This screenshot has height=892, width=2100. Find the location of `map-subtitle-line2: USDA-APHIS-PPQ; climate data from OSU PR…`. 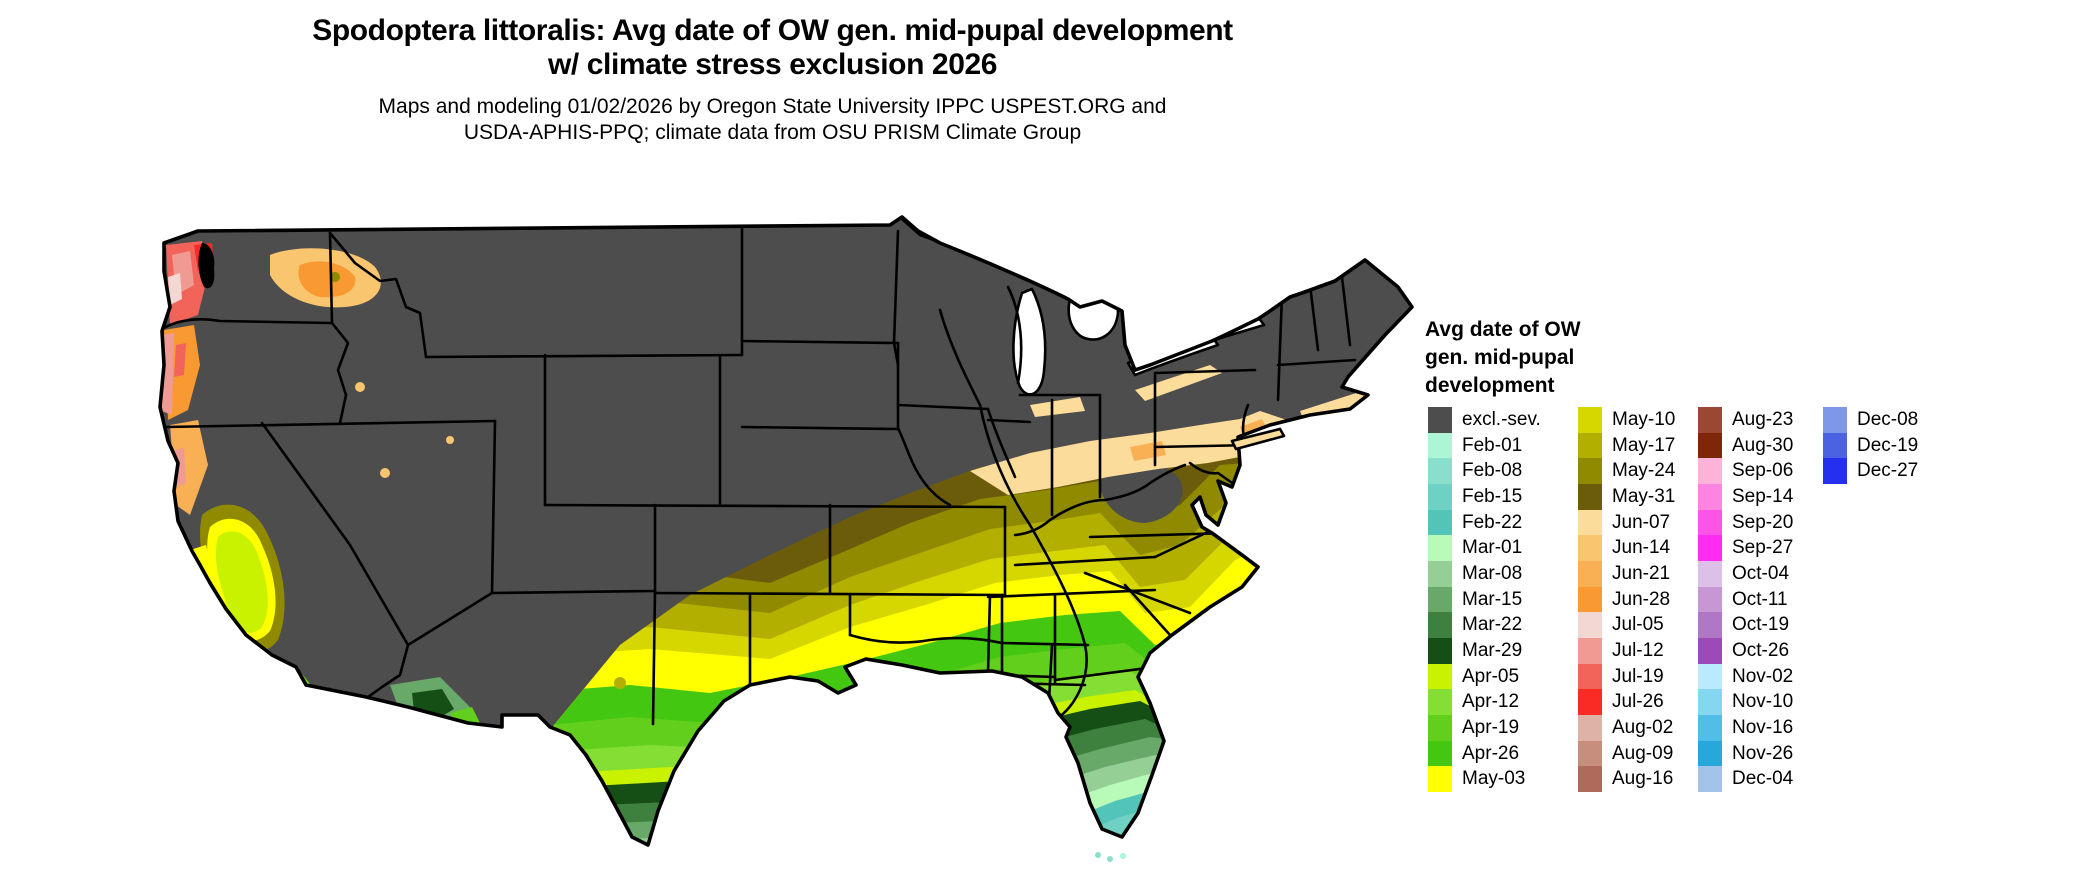

map-subtitle-line2: USDA-APHIS-PPQ; climate data from OSU PR… is located at coordinates (772, 132).